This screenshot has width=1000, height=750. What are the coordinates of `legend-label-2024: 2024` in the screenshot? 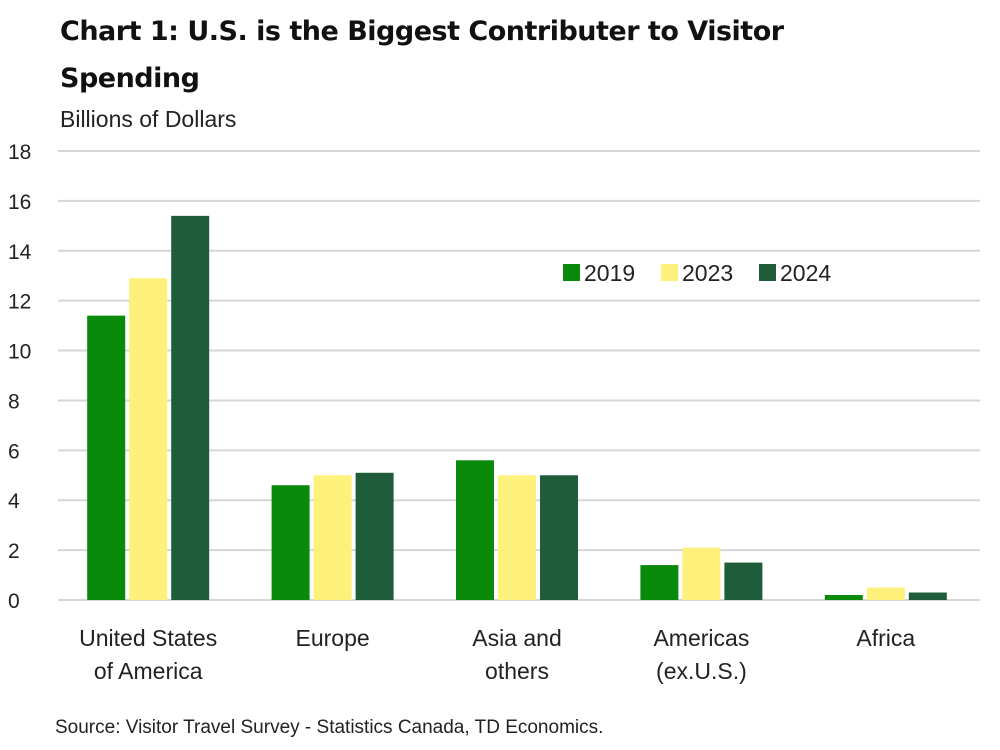 It's located at (805, 273).